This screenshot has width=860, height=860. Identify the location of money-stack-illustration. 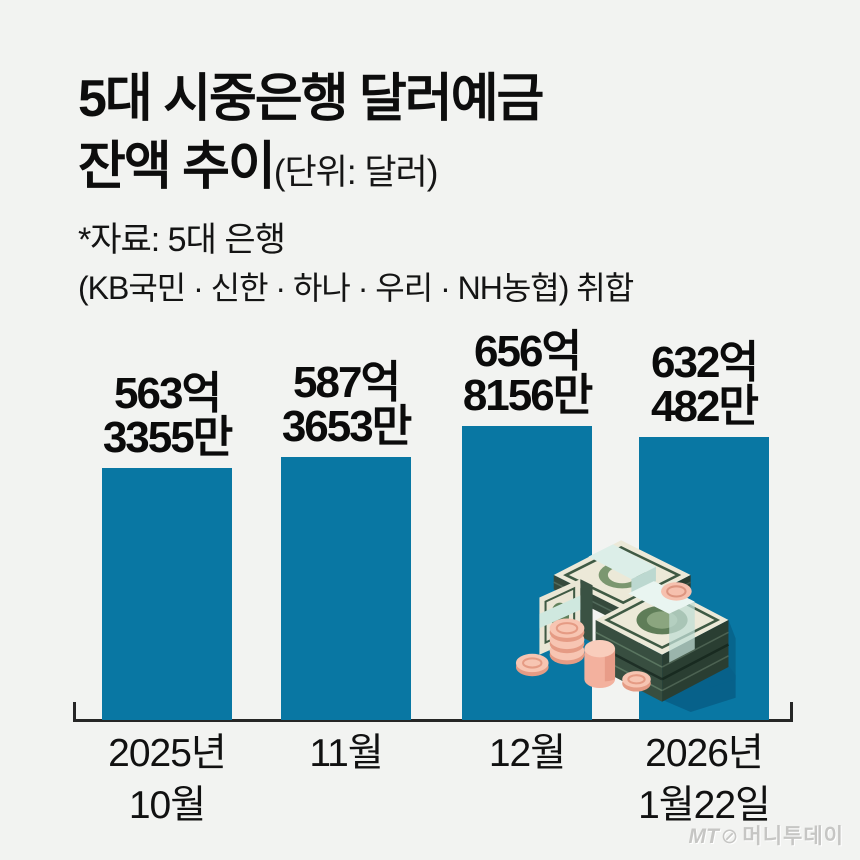
(613, 619).